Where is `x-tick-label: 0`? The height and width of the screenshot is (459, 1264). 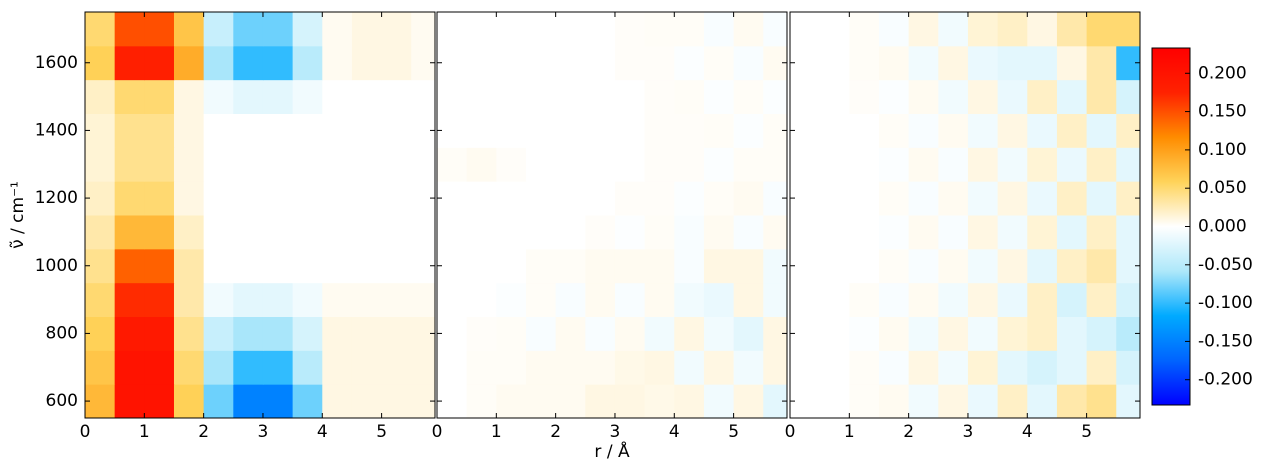 x-tick-label: 0 is located at coordinates (85, 432).